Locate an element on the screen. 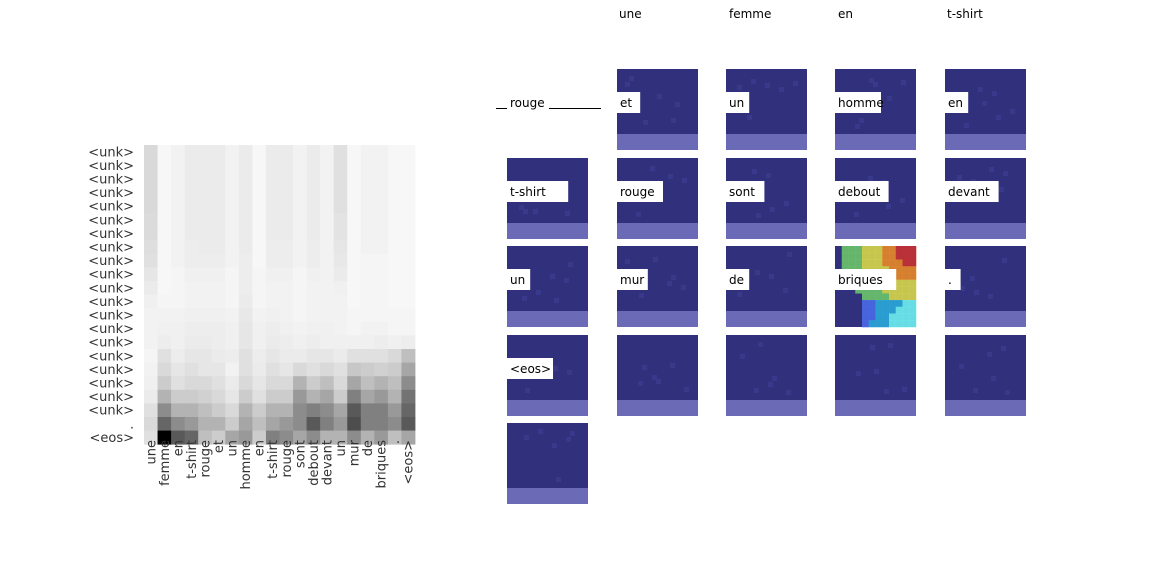 The image size is (1152, 576). heatmap-x-tick-label: rouge is located at coordinates (287, 459).